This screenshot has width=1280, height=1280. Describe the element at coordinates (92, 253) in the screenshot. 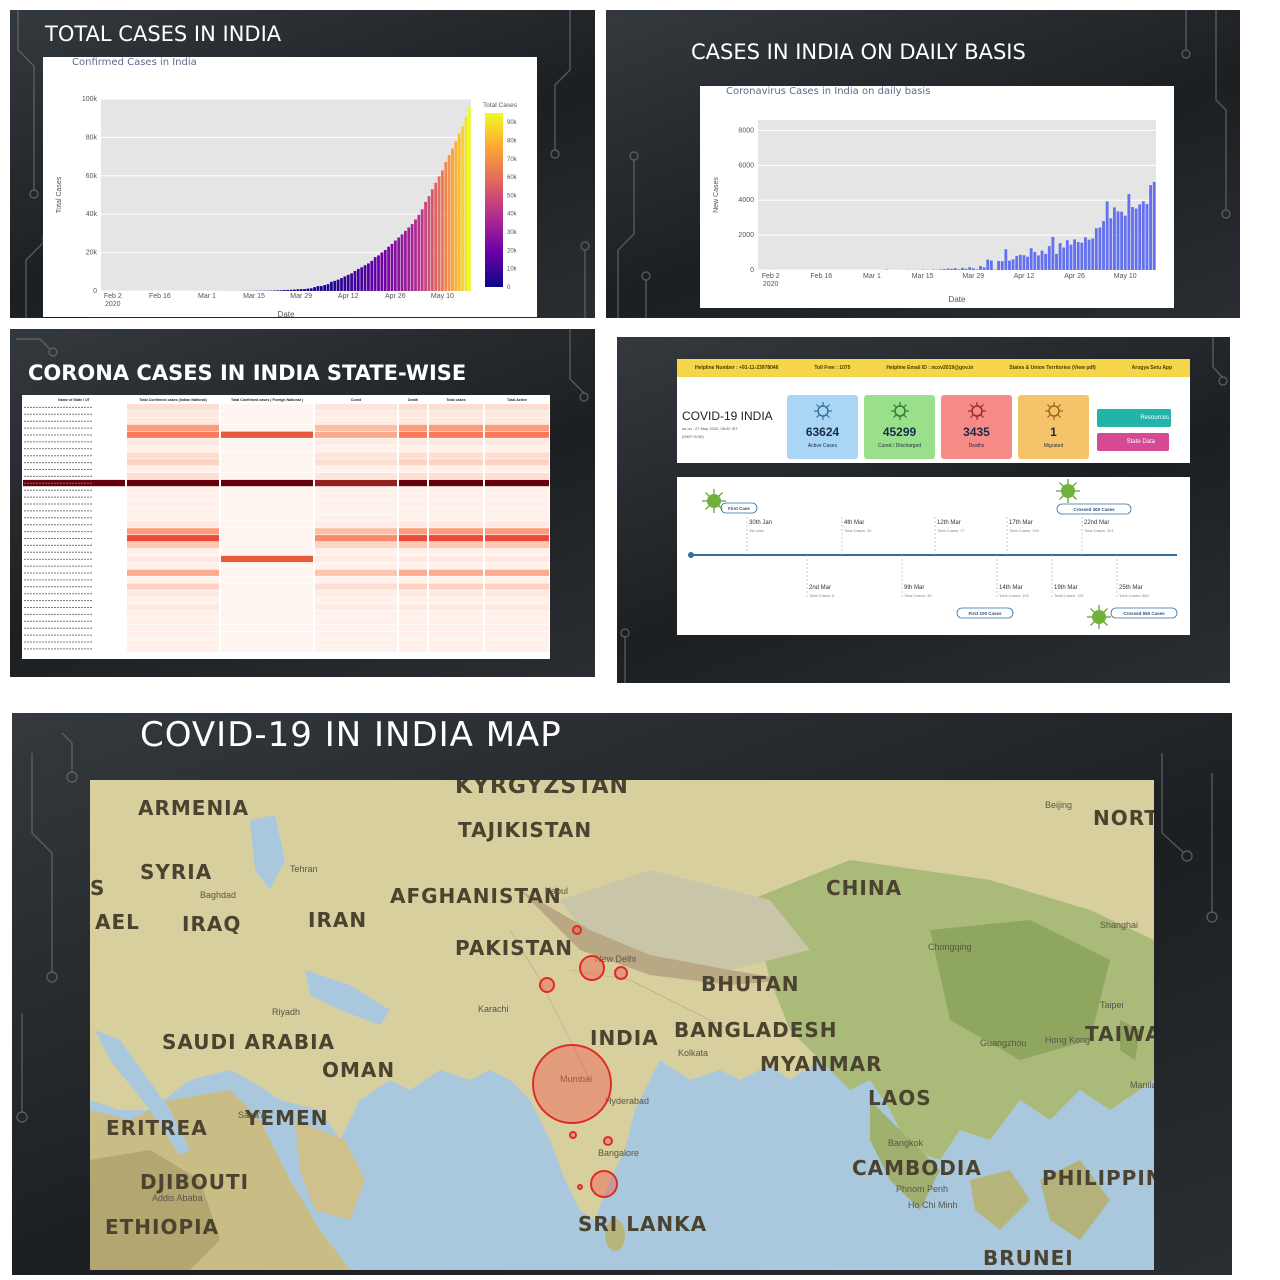

I see `y-tick-label: 20k` at that location.